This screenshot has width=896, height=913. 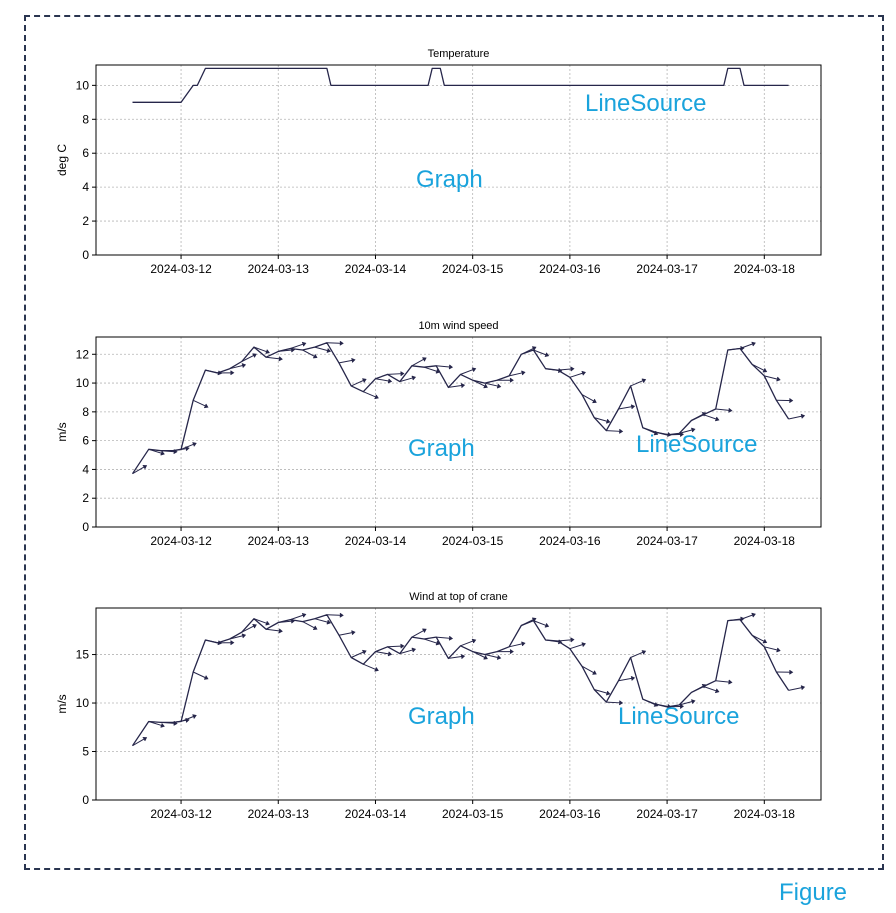 I want to click on ytick-label: 6, so click(x=85, y=153).